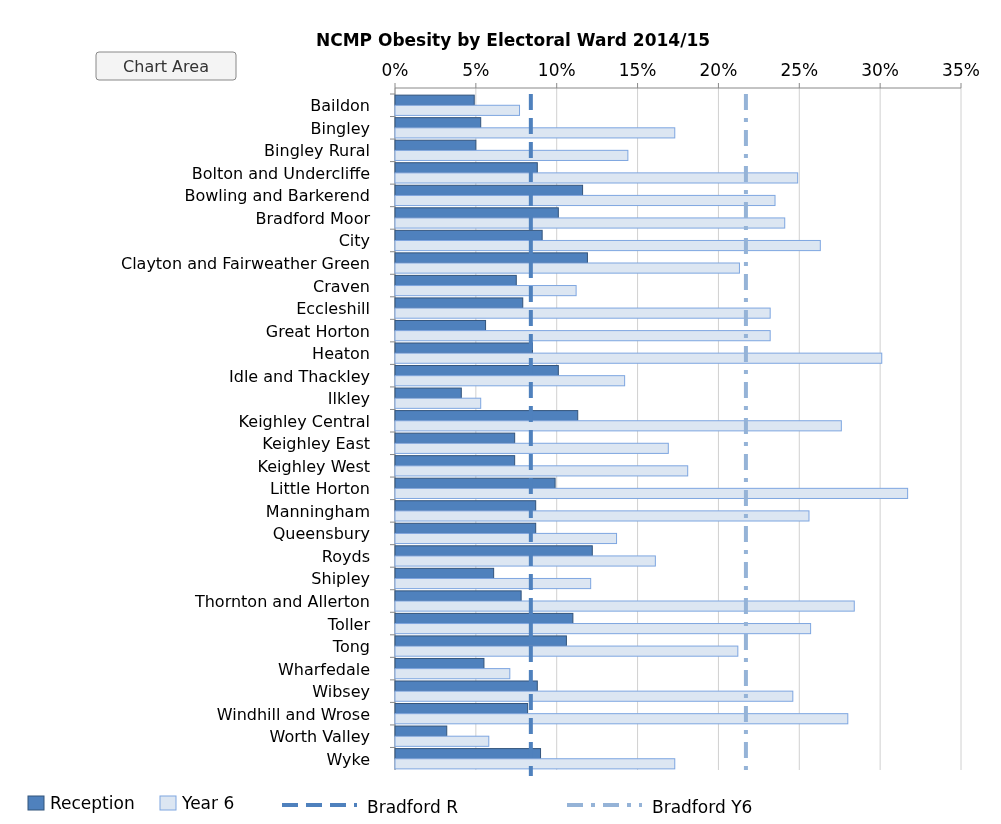 The image size is (1001, 824). I want to click on y-tick-label: Wyke, so click(348, 759).